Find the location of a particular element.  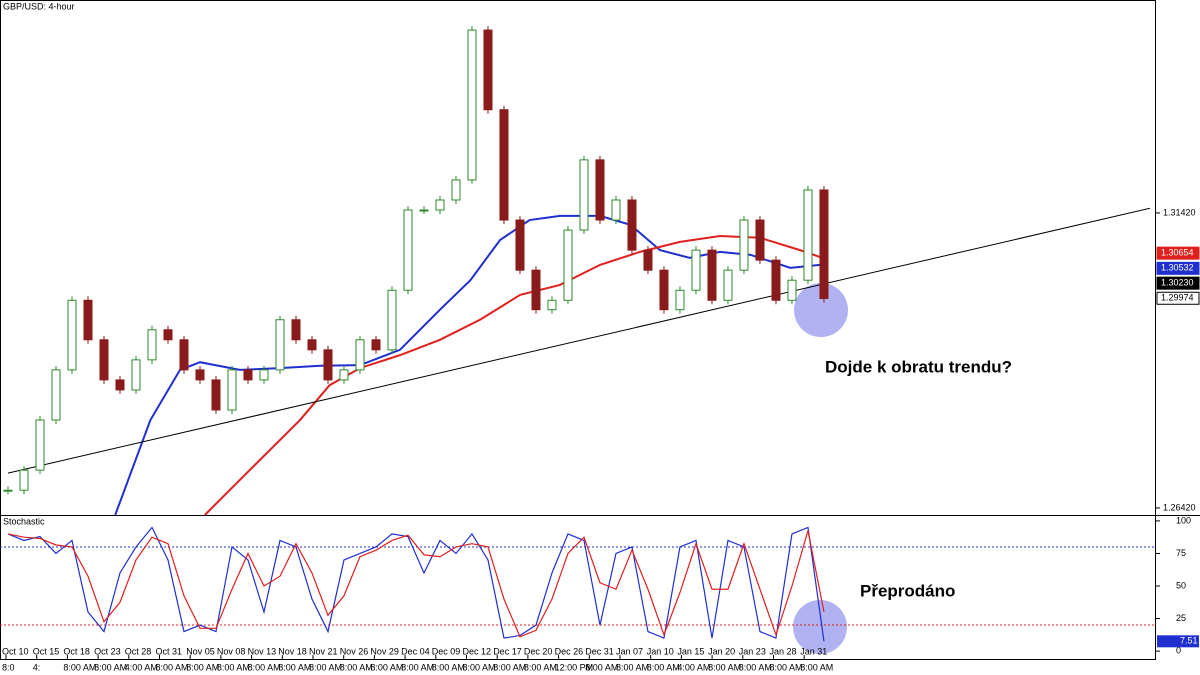

highlight is located at coordinates (820, 627).